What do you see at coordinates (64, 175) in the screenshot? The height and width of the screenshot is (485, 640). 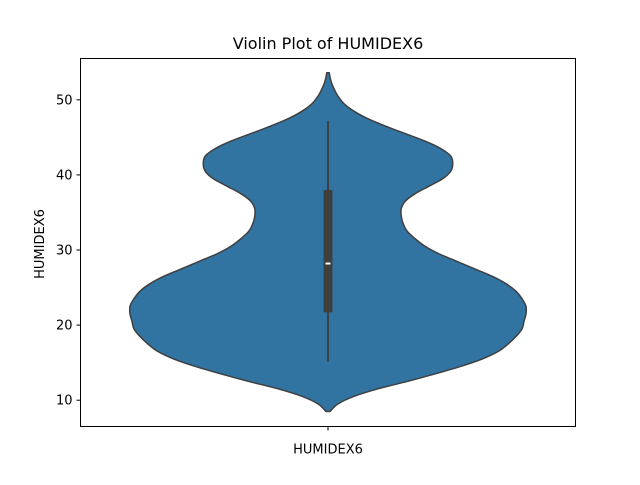 I see `y-tick-label: 40` at bounding box center [64, 175].